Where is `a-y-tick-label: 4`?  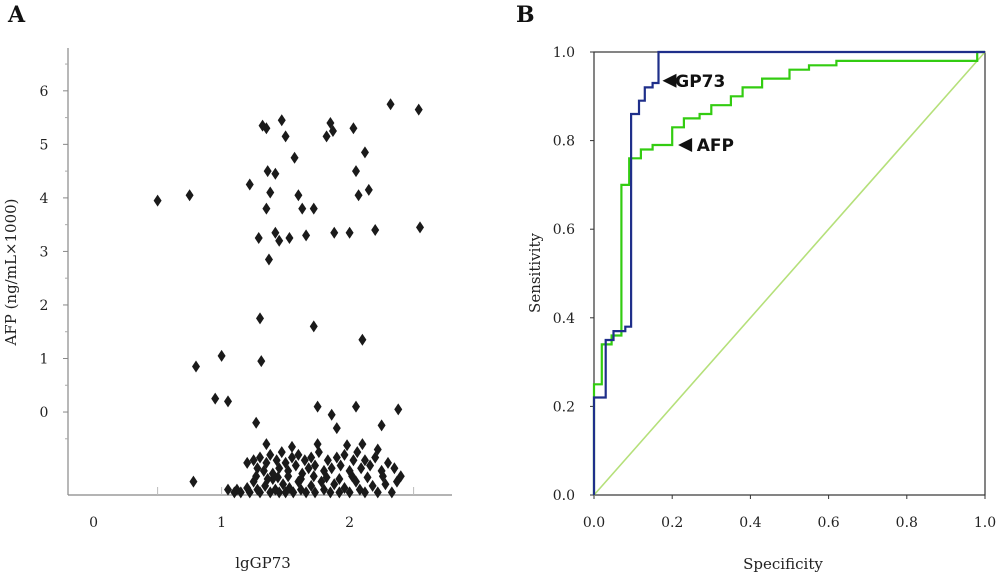
a-y-tick-label: 4 is located at coordinates (44, 199).